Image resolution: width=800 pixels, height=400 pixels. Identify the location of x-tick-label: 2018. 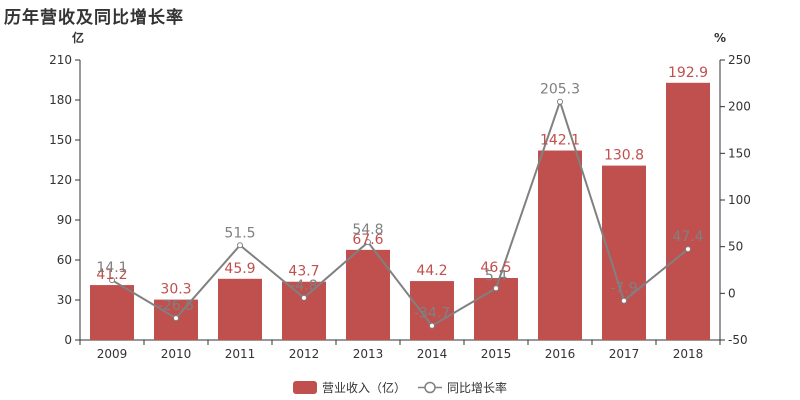
(688, 354).